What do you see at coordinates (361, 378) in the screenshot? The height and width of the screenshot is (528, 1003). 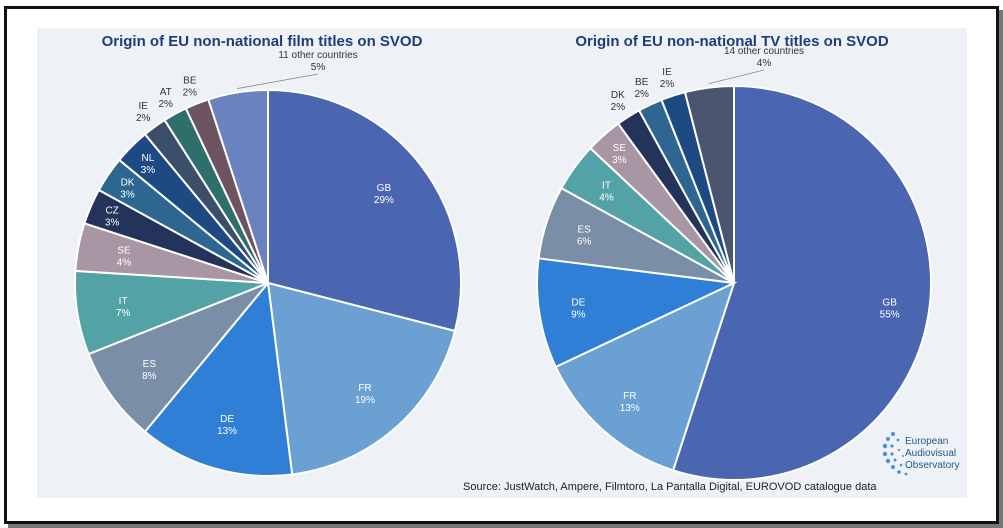 I see `pie-slice-0-fr` at bounding box center [361, 378].